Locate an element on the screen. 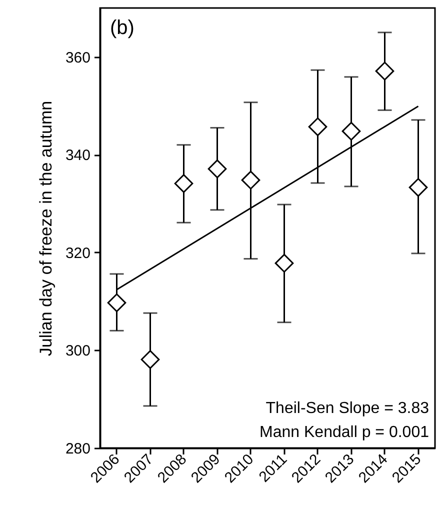 Image resolution: width=438 pixels, height=511 pixels. annotation: Theil-Sen Slope = 3.83 is located at coordinates (348, 408).